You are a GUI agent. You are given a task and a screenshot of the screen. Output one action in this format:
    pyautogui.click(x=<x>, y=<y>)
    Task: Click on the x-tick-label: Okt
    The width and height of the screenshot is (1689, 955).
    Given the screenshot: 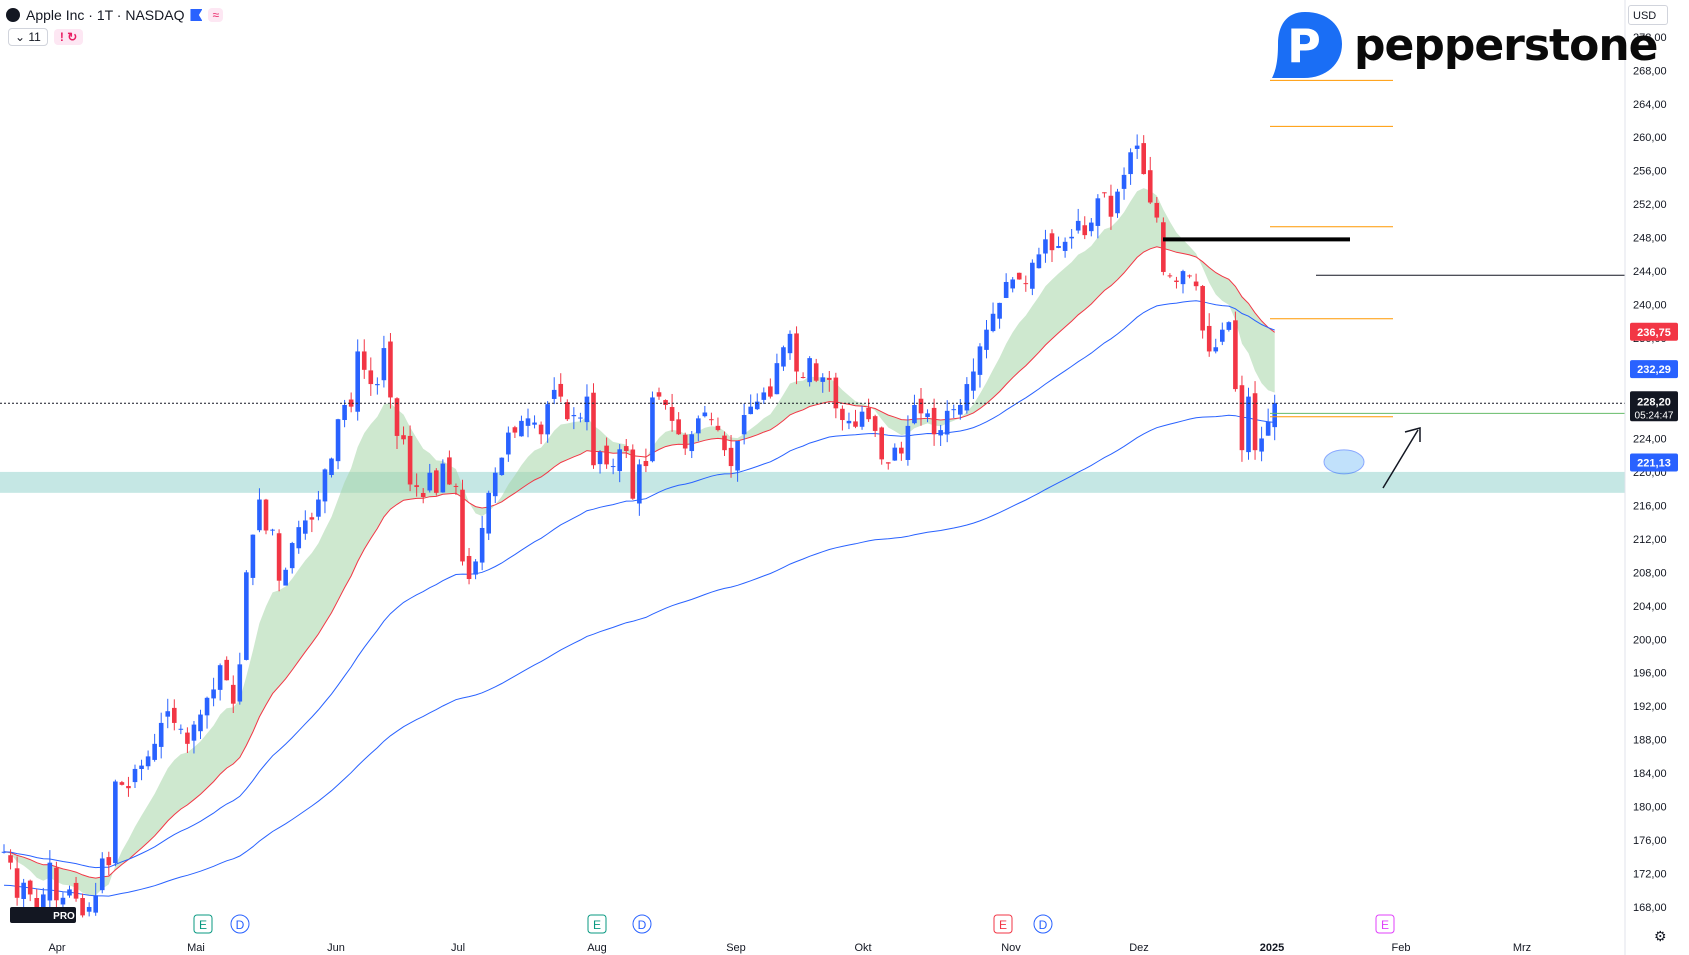 What is the action you would take?
    pyautogui.click(x=862, y=948)
    